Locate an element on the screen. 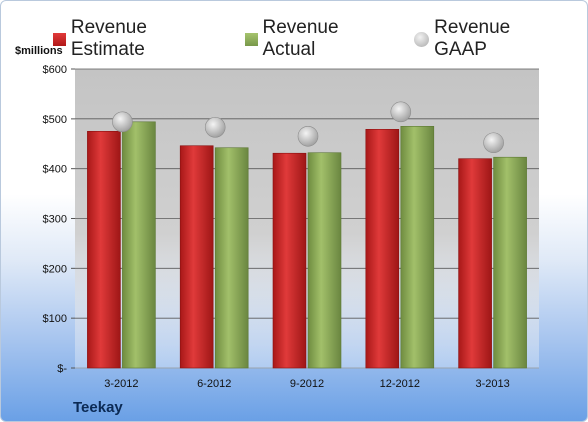 The image size is (588, 422). x-tick-label: 12-2012 is located at coordinates (400, 384).